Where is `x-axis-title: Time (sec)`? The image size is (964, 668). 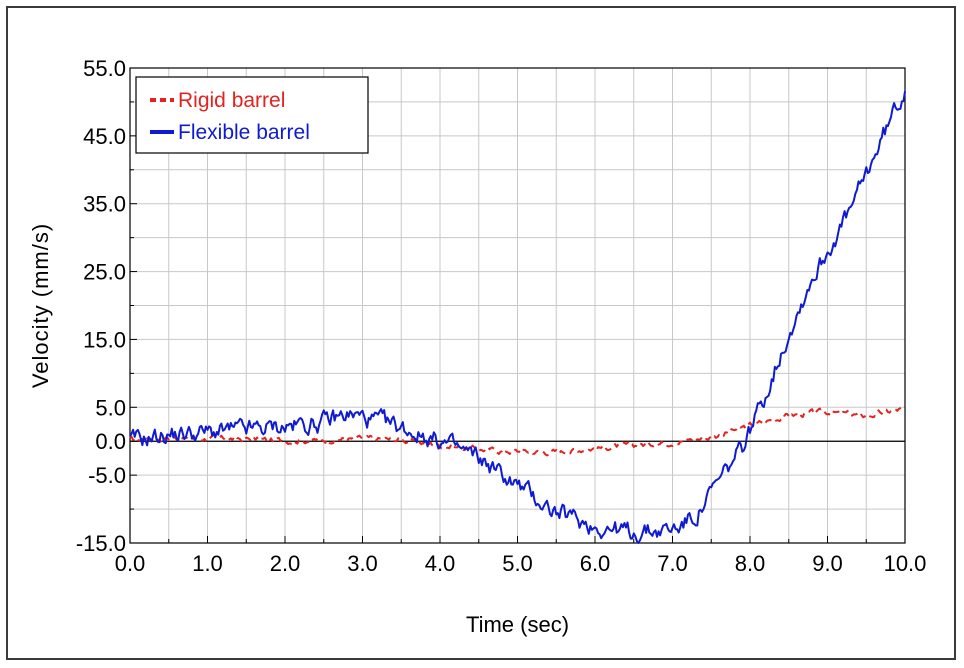
x-axis-title: Time (sec) is located at coordinates (517, 624).